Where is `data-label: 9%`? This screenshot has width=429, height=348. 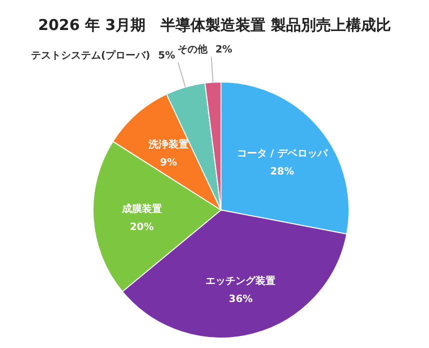 data-label: 9% is located at coordinates (169, 162).